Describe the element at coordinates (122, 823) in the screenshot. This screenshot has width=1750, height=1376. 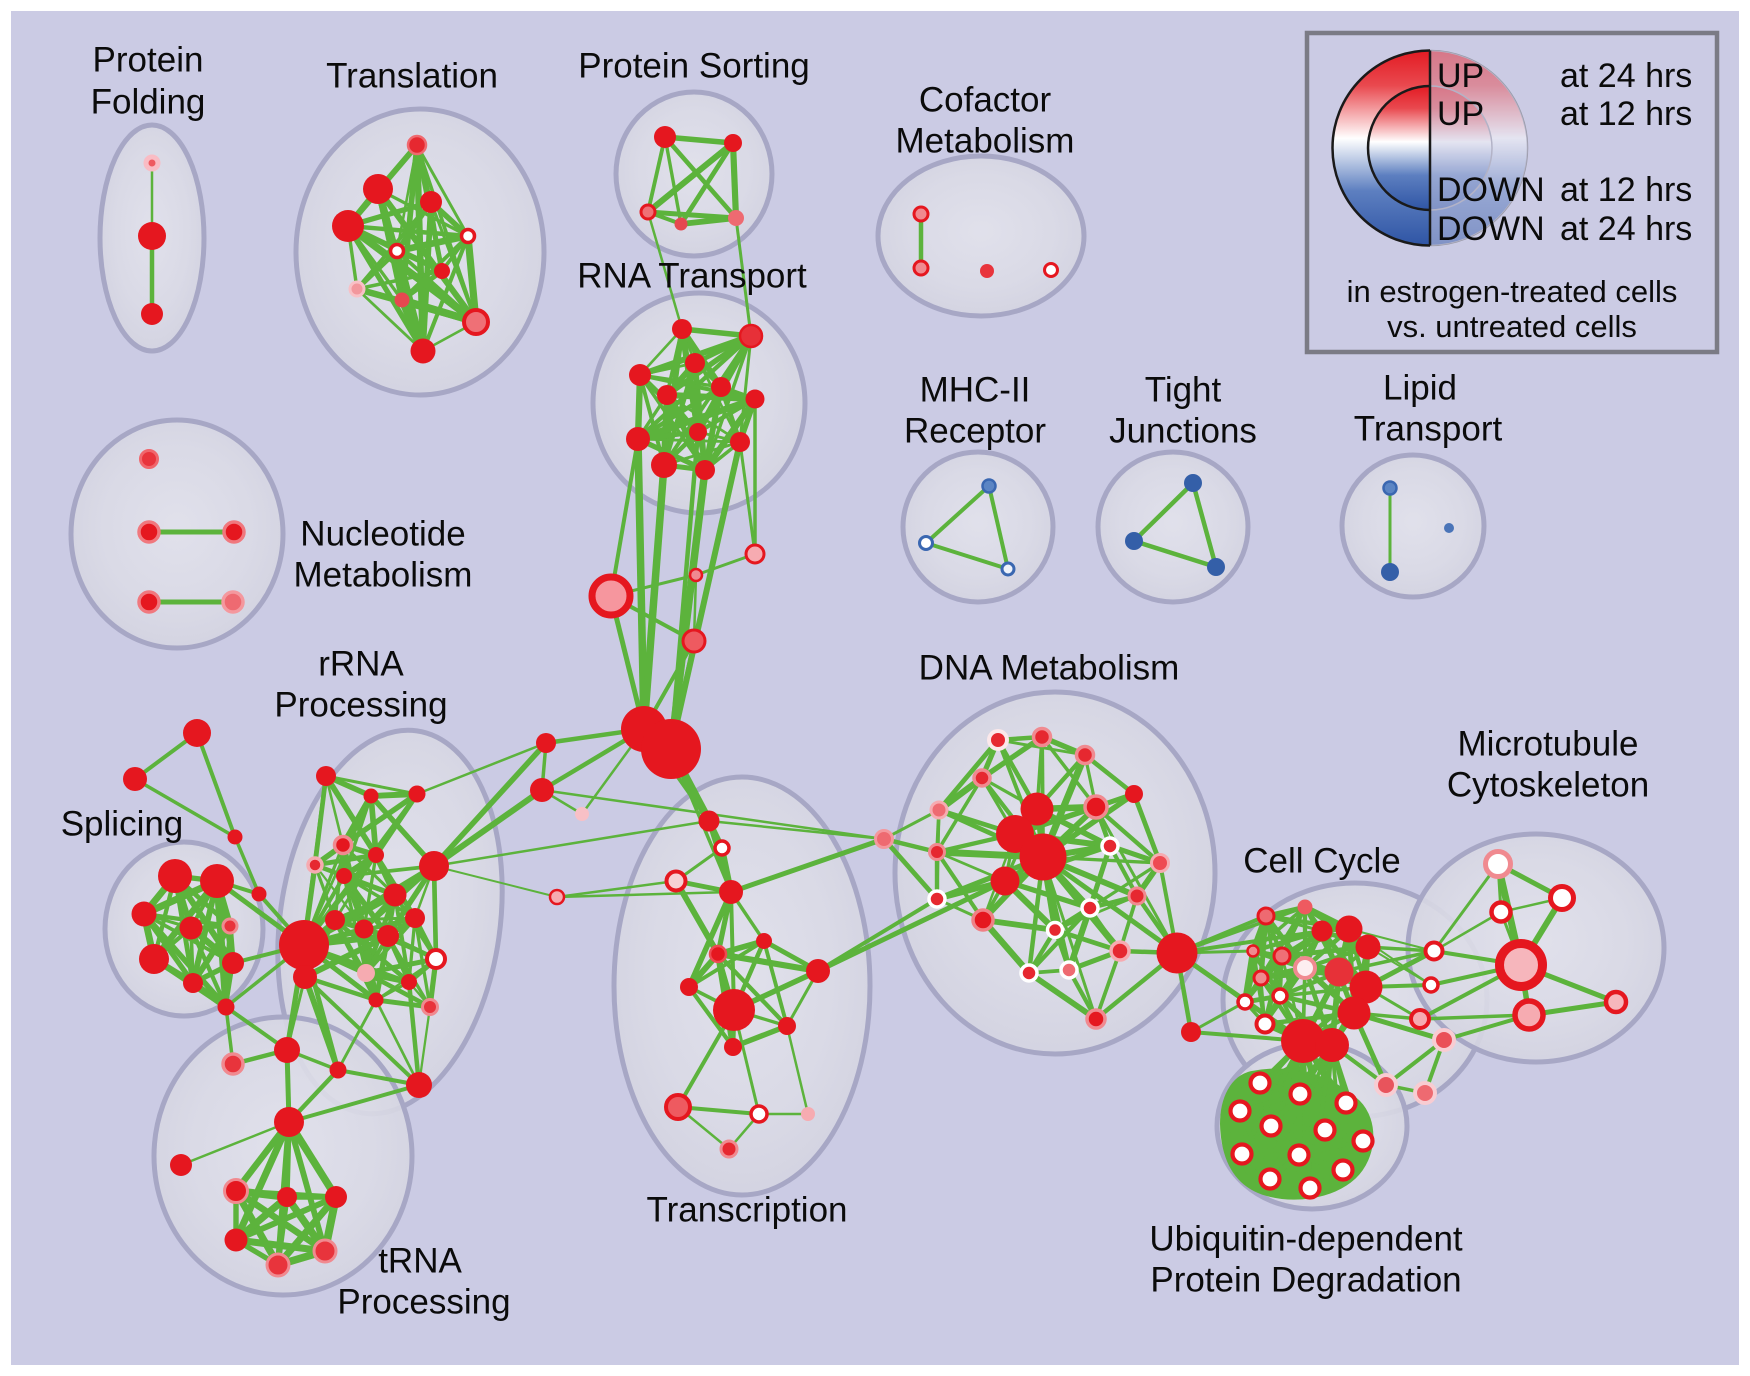
I see `svg-text: Splicing` at that location.